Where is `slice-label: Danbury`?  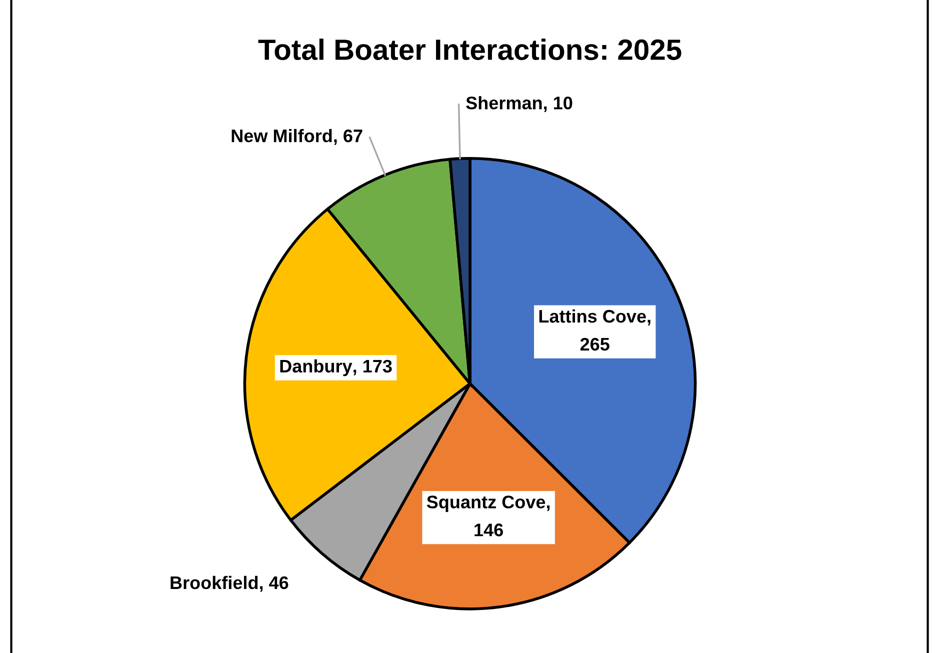
slice-label: Danbury is located at coordinates (316, 367).